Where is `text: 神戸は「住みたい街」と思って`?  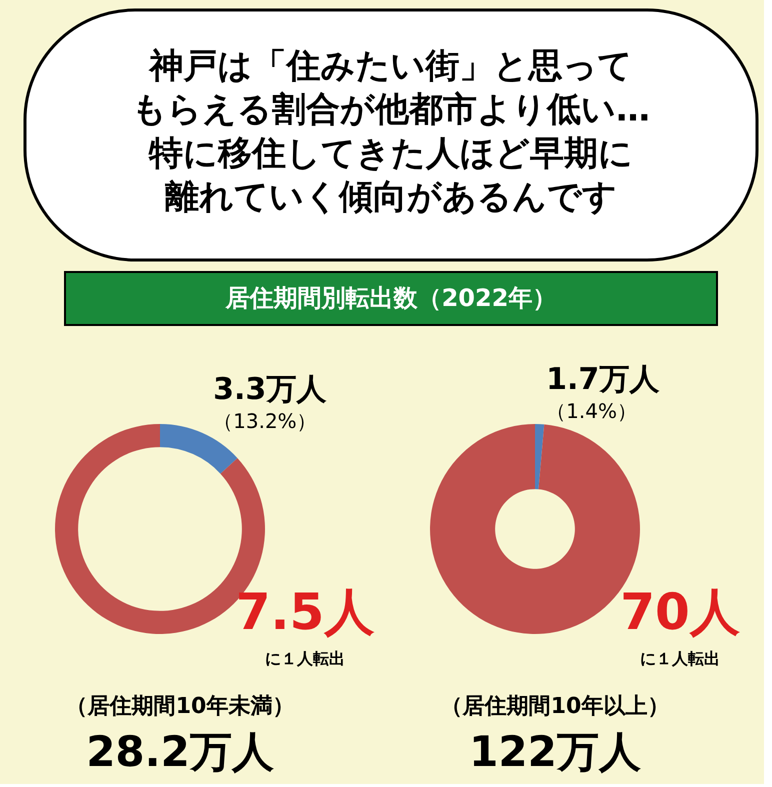 text: 神戸は「住みたい街」と思って is located at coordinates (390, 66).